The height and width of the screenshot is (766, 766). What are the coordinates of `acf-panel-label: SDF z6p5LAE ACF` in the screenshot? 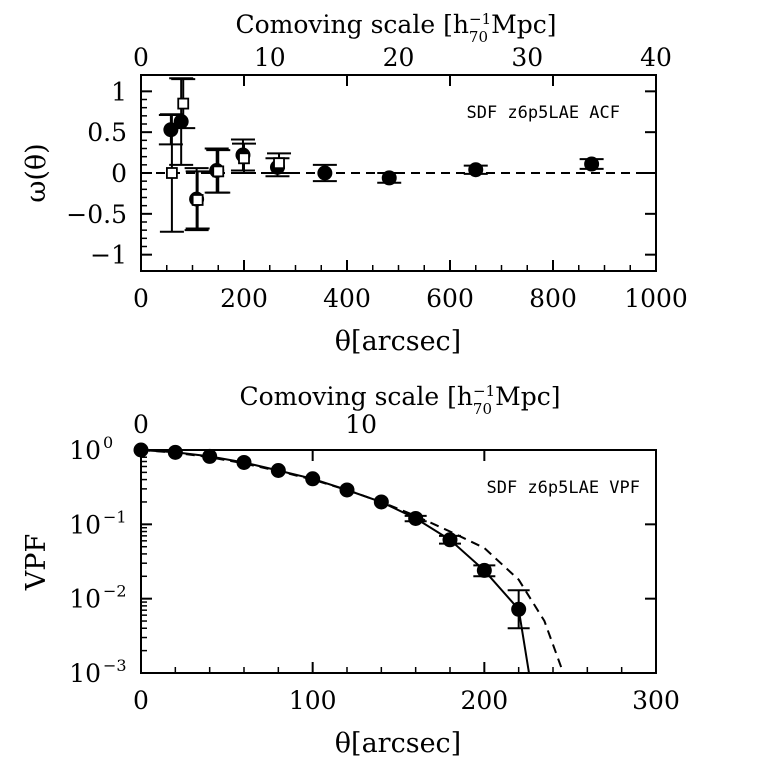 It's located at (543, 113).